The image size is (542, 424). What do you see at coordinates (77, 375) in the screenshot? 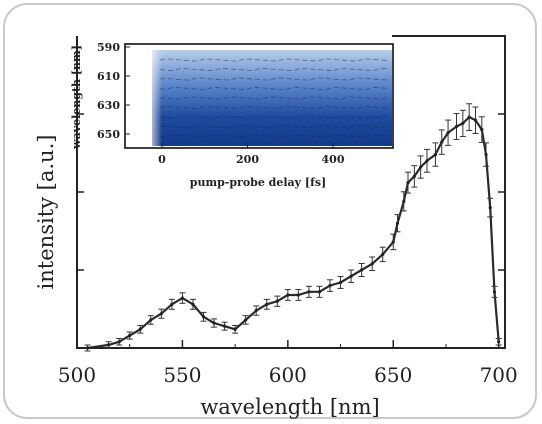
I see `x-tick-label: 500` at bounding box center [77, 375].